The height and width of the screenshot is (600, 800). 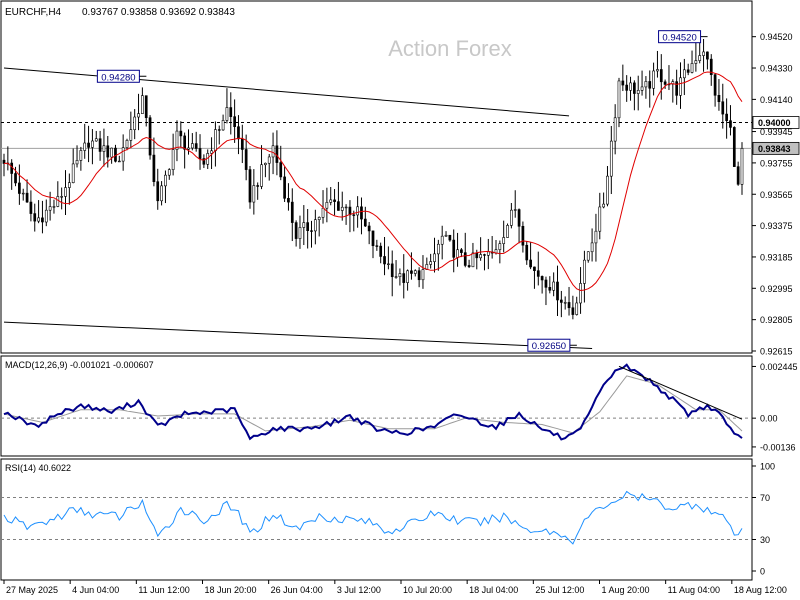 What do you see at coordinates (765, 498) in the screenshot?
I see `rsi-tick-label: 70` at bounding box center [765, 498].